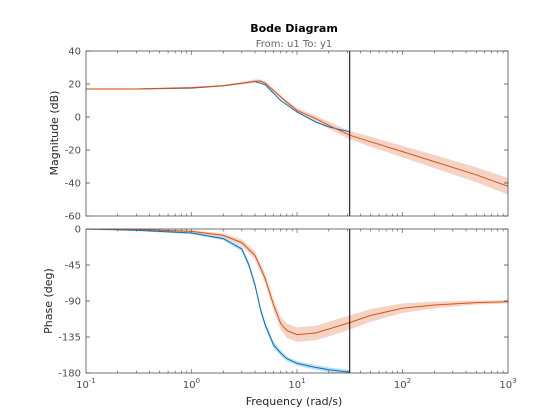 The image size is (560, 420). Describe the element at coordinates (73, 151) in the screenshot. I see `magnitude-y-tick-label: -20` at that location.